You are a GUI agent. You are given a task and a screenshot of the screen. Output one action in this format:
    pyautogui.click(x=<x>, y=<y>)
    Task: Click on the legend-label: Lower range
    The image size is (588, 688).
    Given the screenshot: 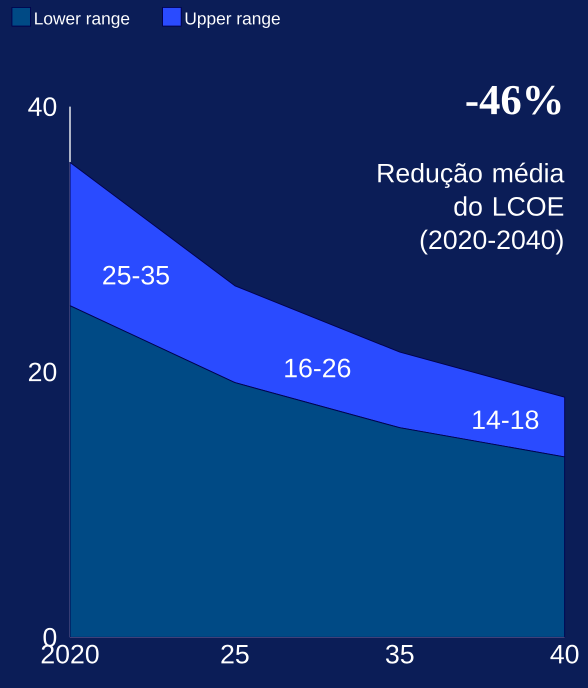 What is the action you would take?
    pyautogui.click(x=82, y=20)
    